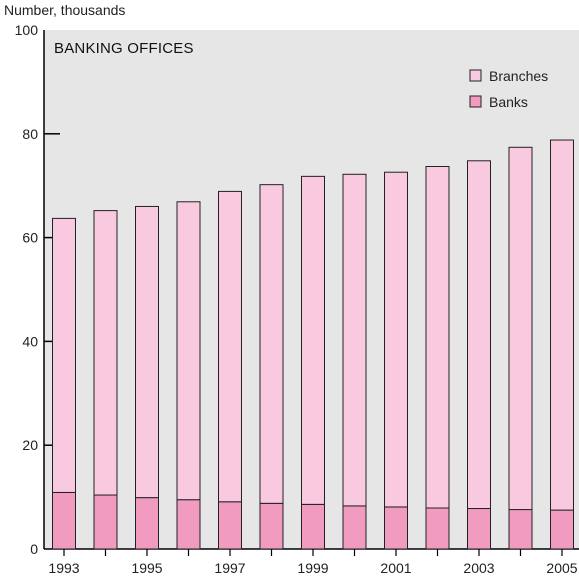 The image size is (579, 584). What do you see at coordinates (27, 30) in the screenshot?
I see `y-tick-label-100: 100` at bounding box center [27, 30].